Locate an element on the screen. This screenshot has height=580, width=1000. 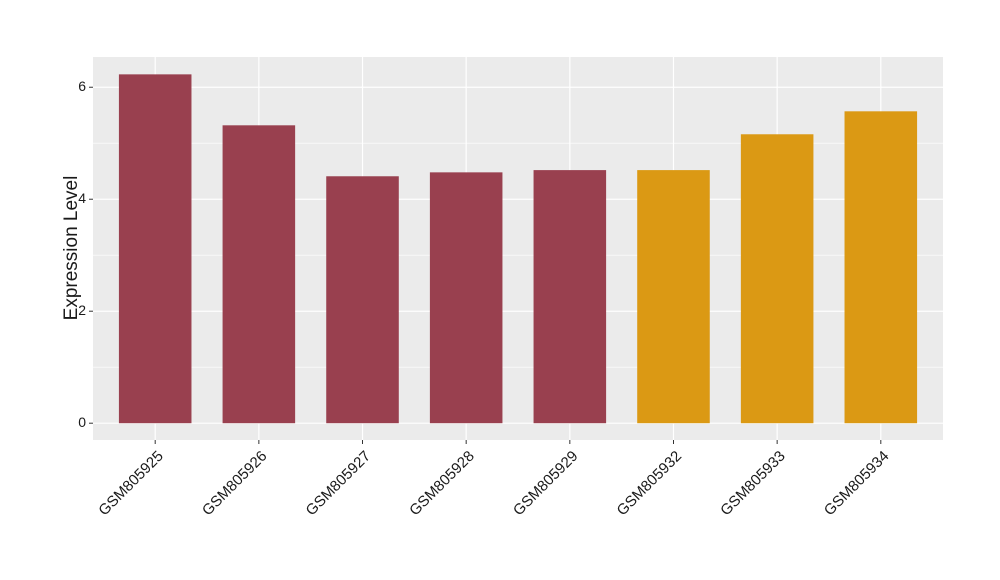
x-tick-label: GSM805929 is located at coordinates (546, 484).